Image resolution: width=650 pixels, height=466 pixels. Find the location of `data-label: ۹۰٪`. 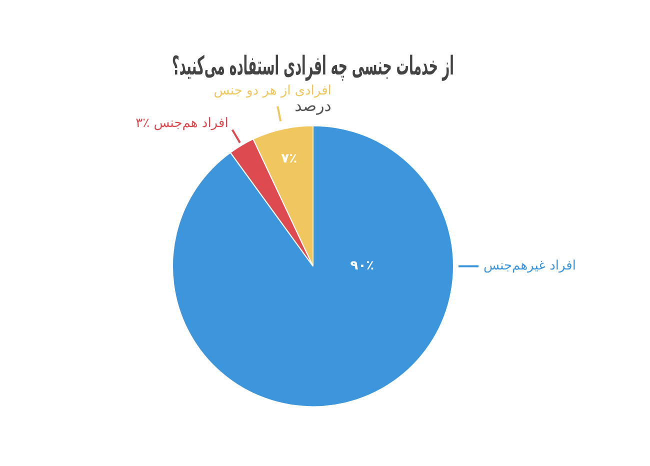

data-label: ۹۰٪ is located at coordinates (362, 266).